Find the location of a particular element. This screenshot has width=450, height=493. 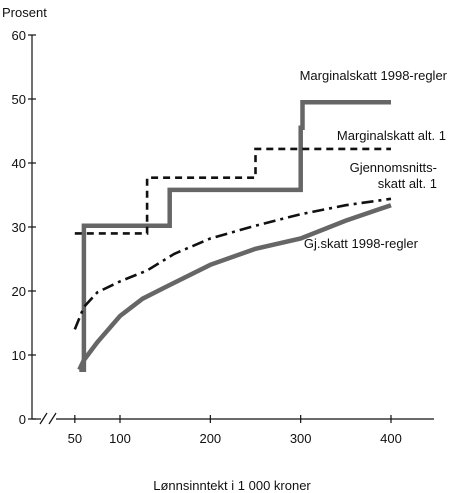

series-label-2: Marginalskatt alt. 1 is located at coordinates (391, 135).